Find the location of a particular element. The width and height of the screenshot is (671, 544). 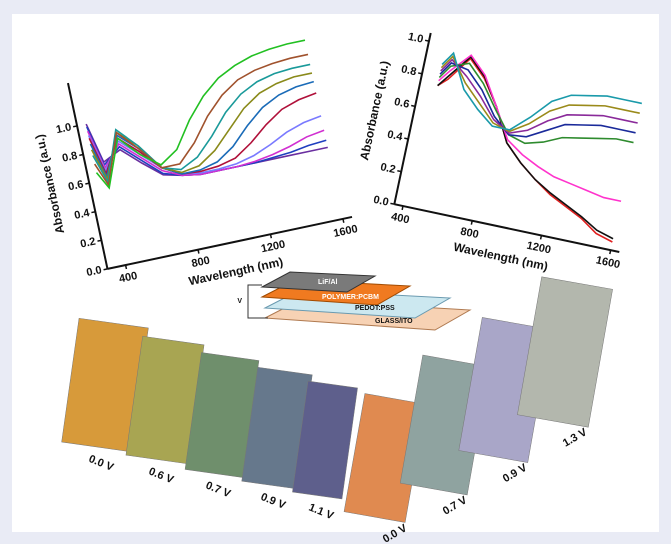

layer-label: LiF/Al is located at coordinates (327, 282).